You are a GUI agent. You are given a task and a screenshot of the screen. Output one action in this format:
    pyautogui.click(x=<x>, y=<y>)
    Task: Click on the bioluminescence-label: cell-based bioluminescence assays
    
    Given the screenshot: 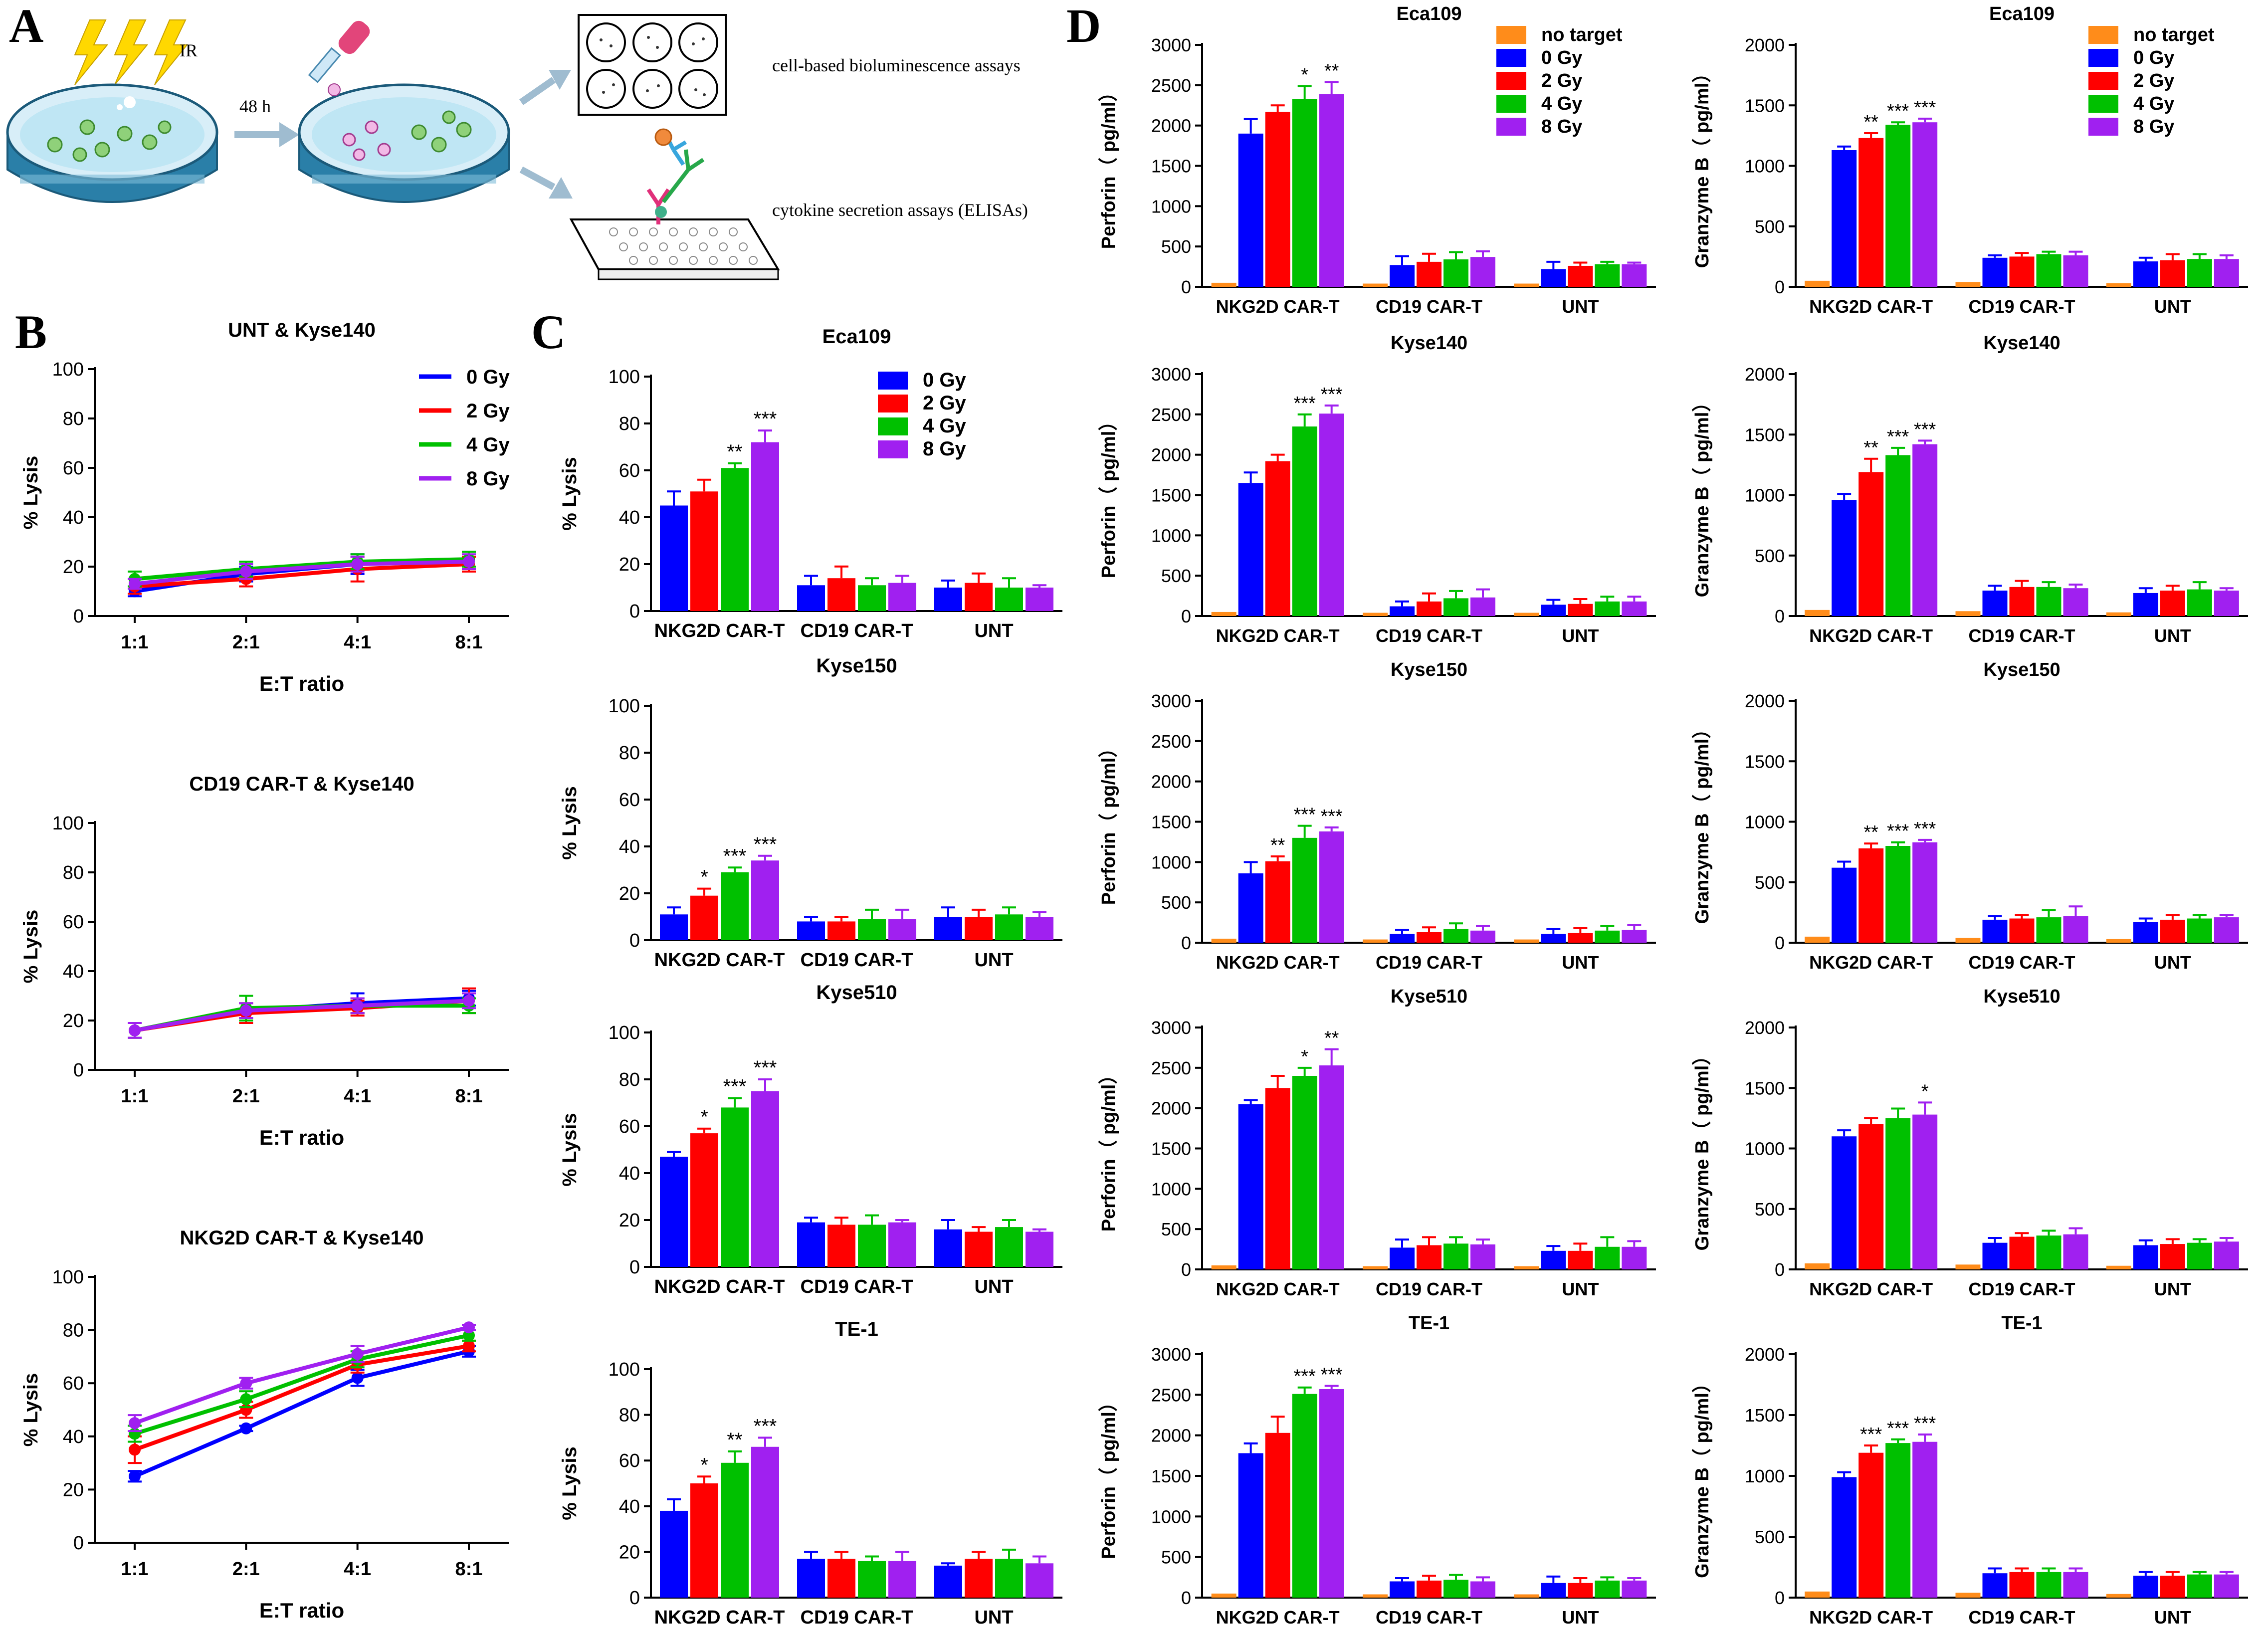 What is the action you would take?
    pyautogui.click(x=896, y=65)
    